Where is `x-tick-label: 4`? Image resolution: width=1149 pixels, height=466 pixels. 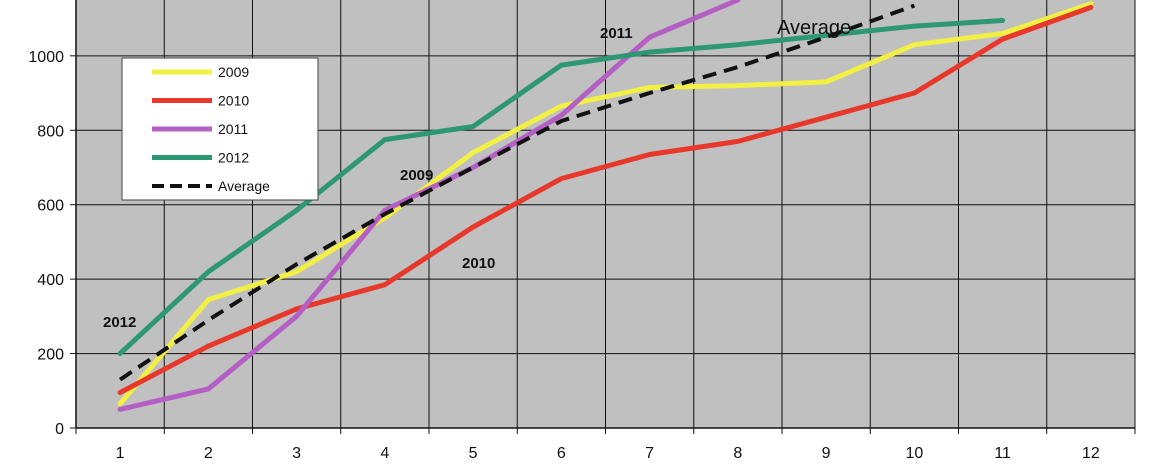 x-tick-label: 4 is located at coordinates (384, 453).